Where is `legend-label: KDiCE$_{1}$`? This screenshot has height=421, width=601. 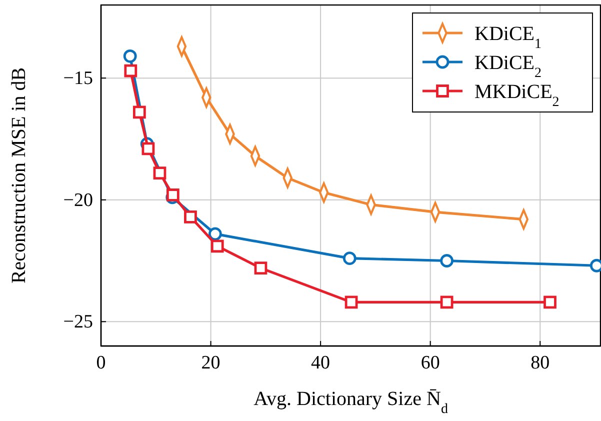
legend-label: KDiCE$_{1}$ is located at coordinates (508, 37).